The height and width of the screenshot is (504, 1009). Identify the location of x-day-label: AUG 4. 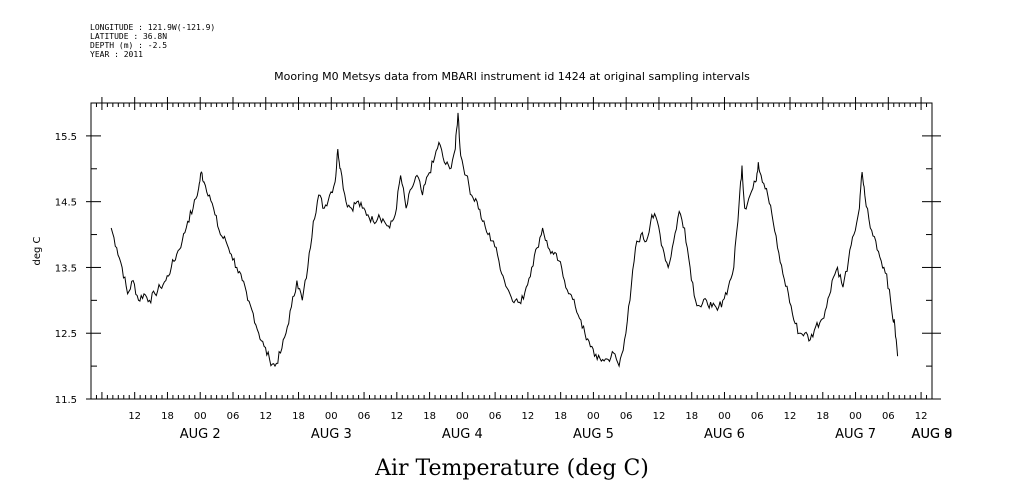
(462, 434).